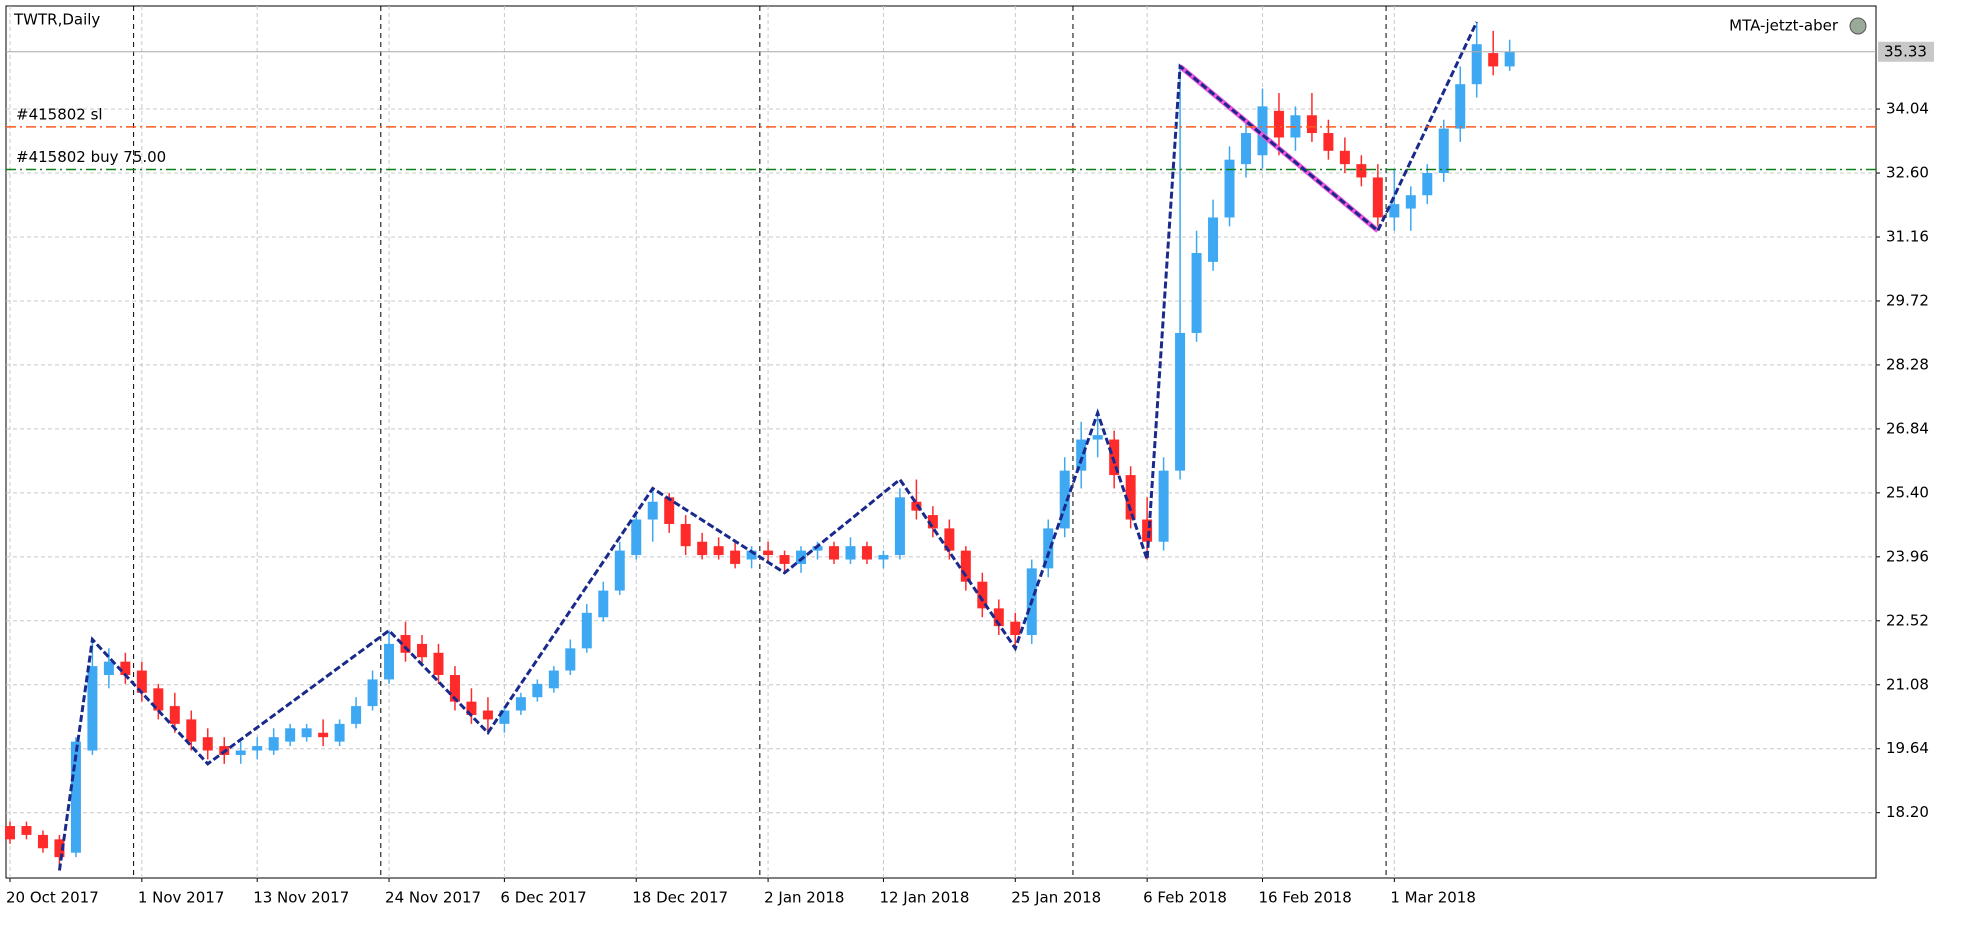 The image size is (1968, 928). I want to click on x-tick-label: 1 Mar 2018, so click(1433, 898).